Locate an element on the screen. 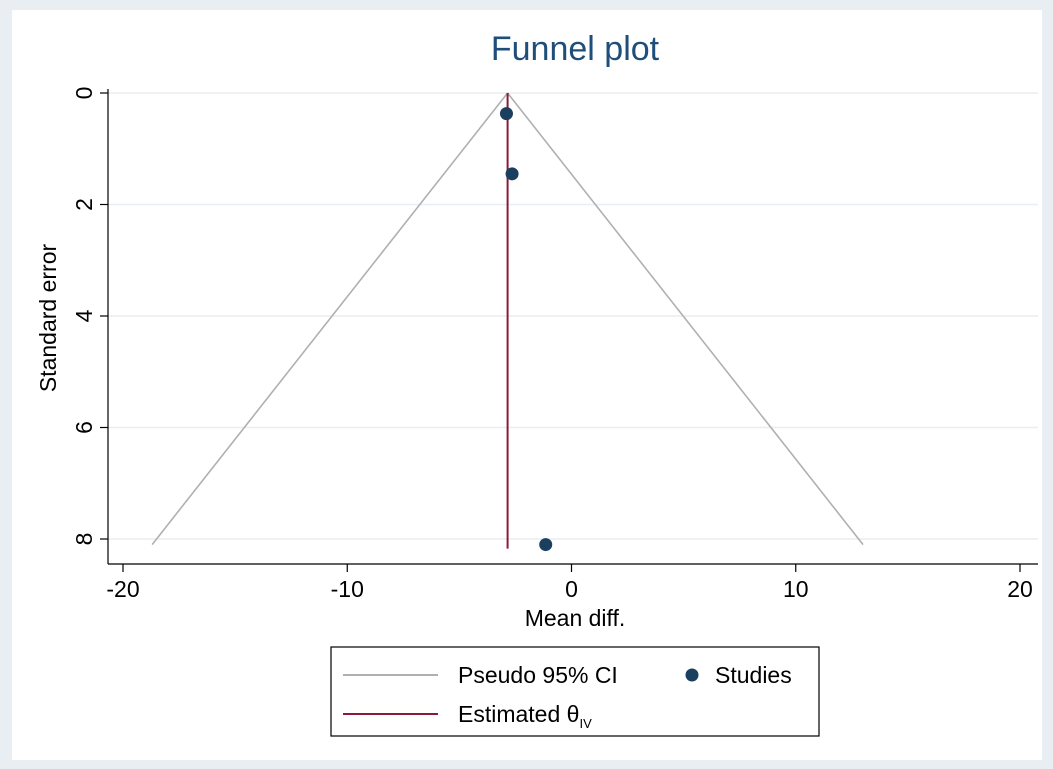  chart-title: Funnel plot is located at coordinates (575, 49).